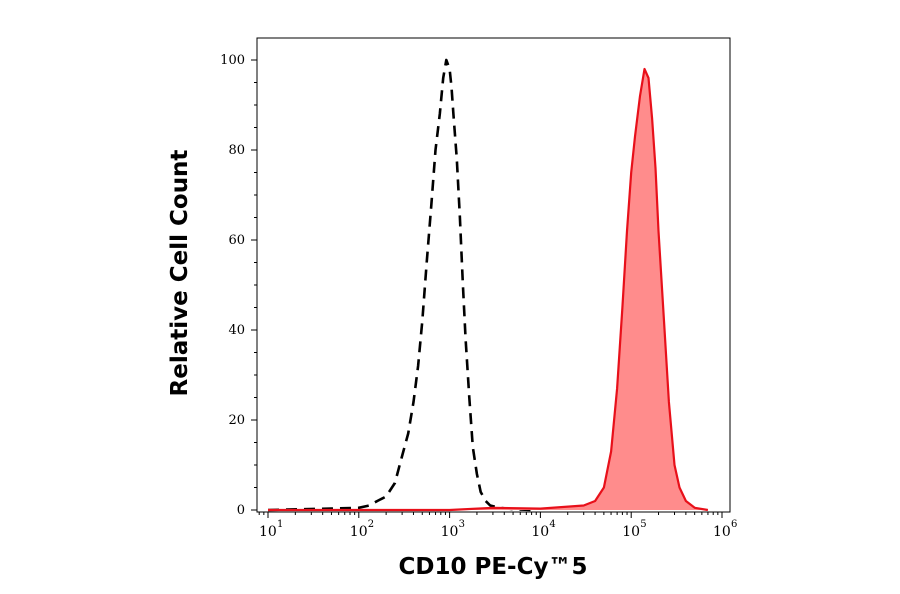  Describe the element at coordinates (643, 524) in the screenshot. I see `x-tick-exponent: 5` at that location.